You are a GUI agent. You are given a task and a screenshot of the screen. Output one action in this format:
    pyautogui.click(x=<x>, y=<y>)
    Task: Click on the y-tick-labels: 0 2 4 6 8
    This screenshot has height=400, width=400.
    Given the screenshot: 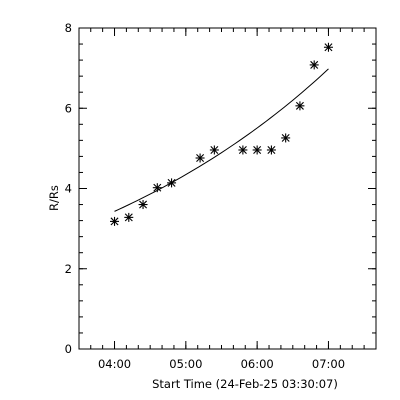 What is the action you would take?
    pyautogui.click(x=68, y=188)
    